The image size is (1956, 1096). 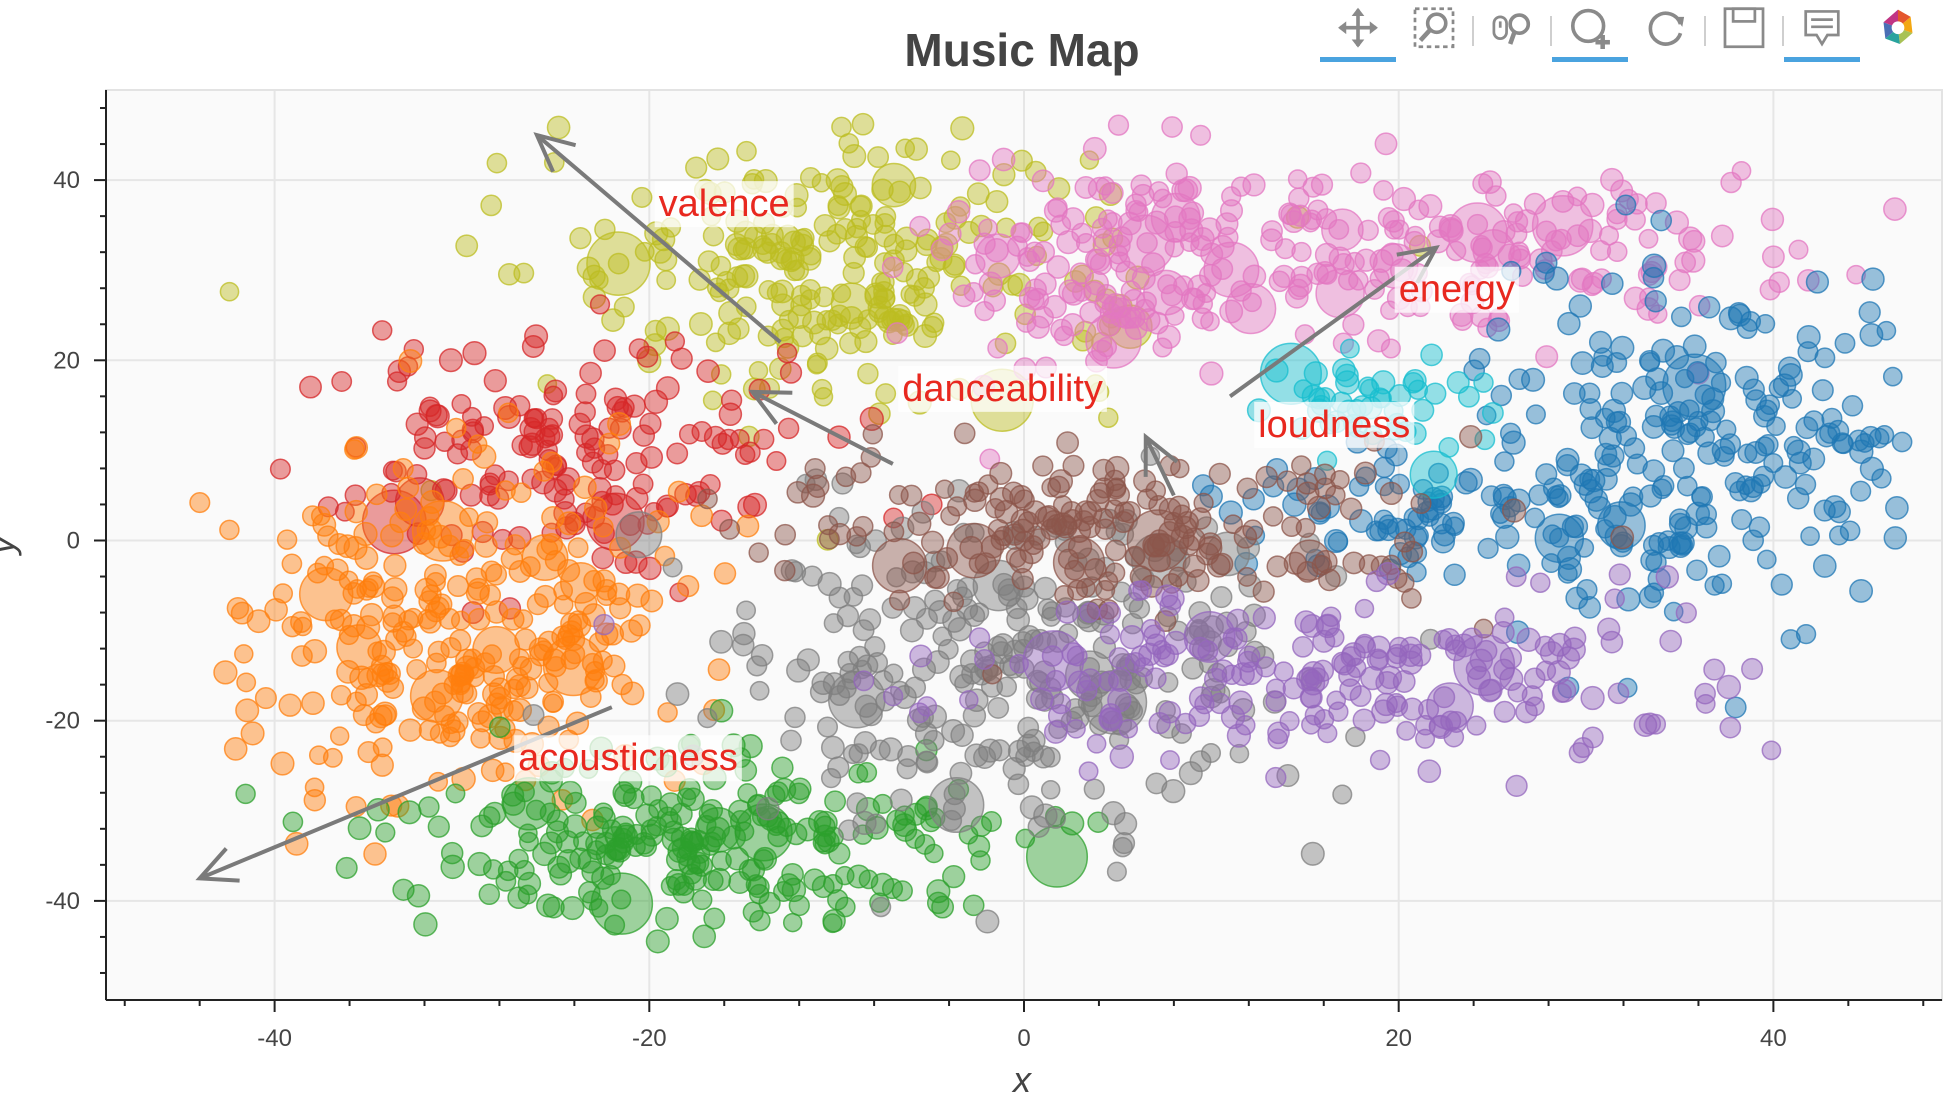 I want to click on zoom-in-tool, so click(x=1590, y=31).